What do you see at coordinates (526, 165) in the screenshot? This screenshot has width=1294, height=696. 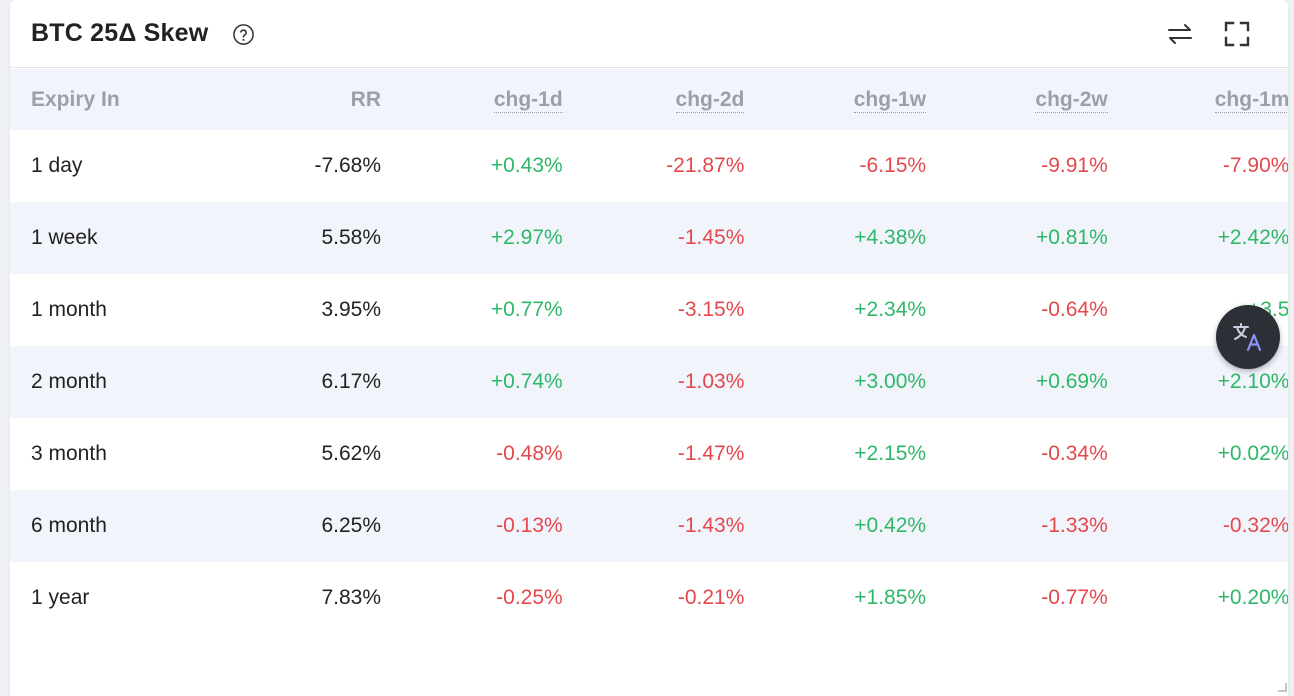 I see `cell-chg-1d: +0.43%` at bounding box center [526, 165].